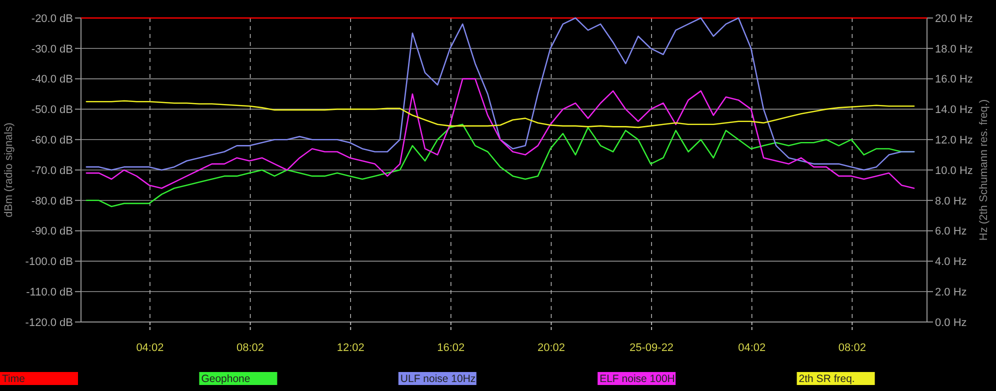 The height and width of the screenshot is (391, 996). Describe the element at coordinates (49, 322) in the screenshot. I see `y-tick-label: -120.0 dB` at that location.